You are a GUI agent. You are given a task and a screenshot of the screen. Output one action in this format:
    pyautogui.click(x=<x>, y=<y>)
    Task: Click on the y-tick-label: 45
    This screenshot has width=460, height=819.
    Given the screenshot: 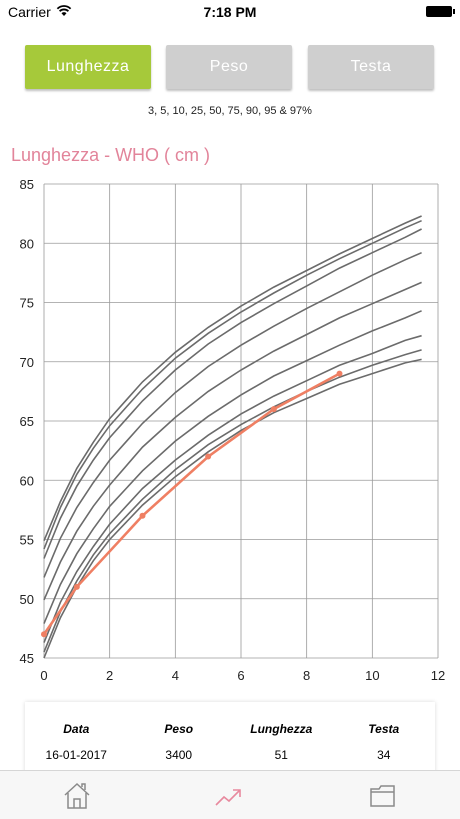 What is the action you would take?
    pyautogui.click(x=27, y=658)
    